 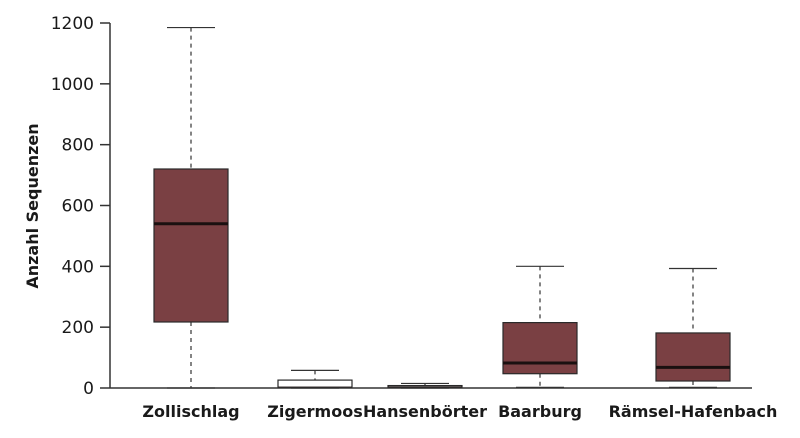 I want to click on category-label: Baarburg, so click(x=540, y=411).